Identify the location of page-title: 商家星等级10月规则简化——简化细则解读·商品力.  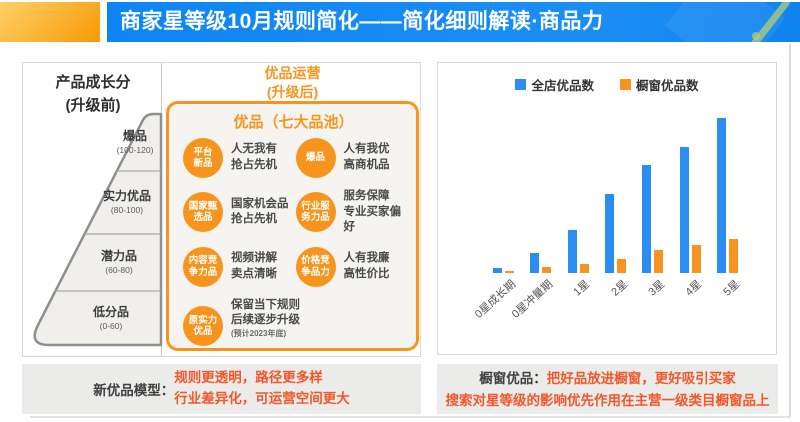
(362, 21).